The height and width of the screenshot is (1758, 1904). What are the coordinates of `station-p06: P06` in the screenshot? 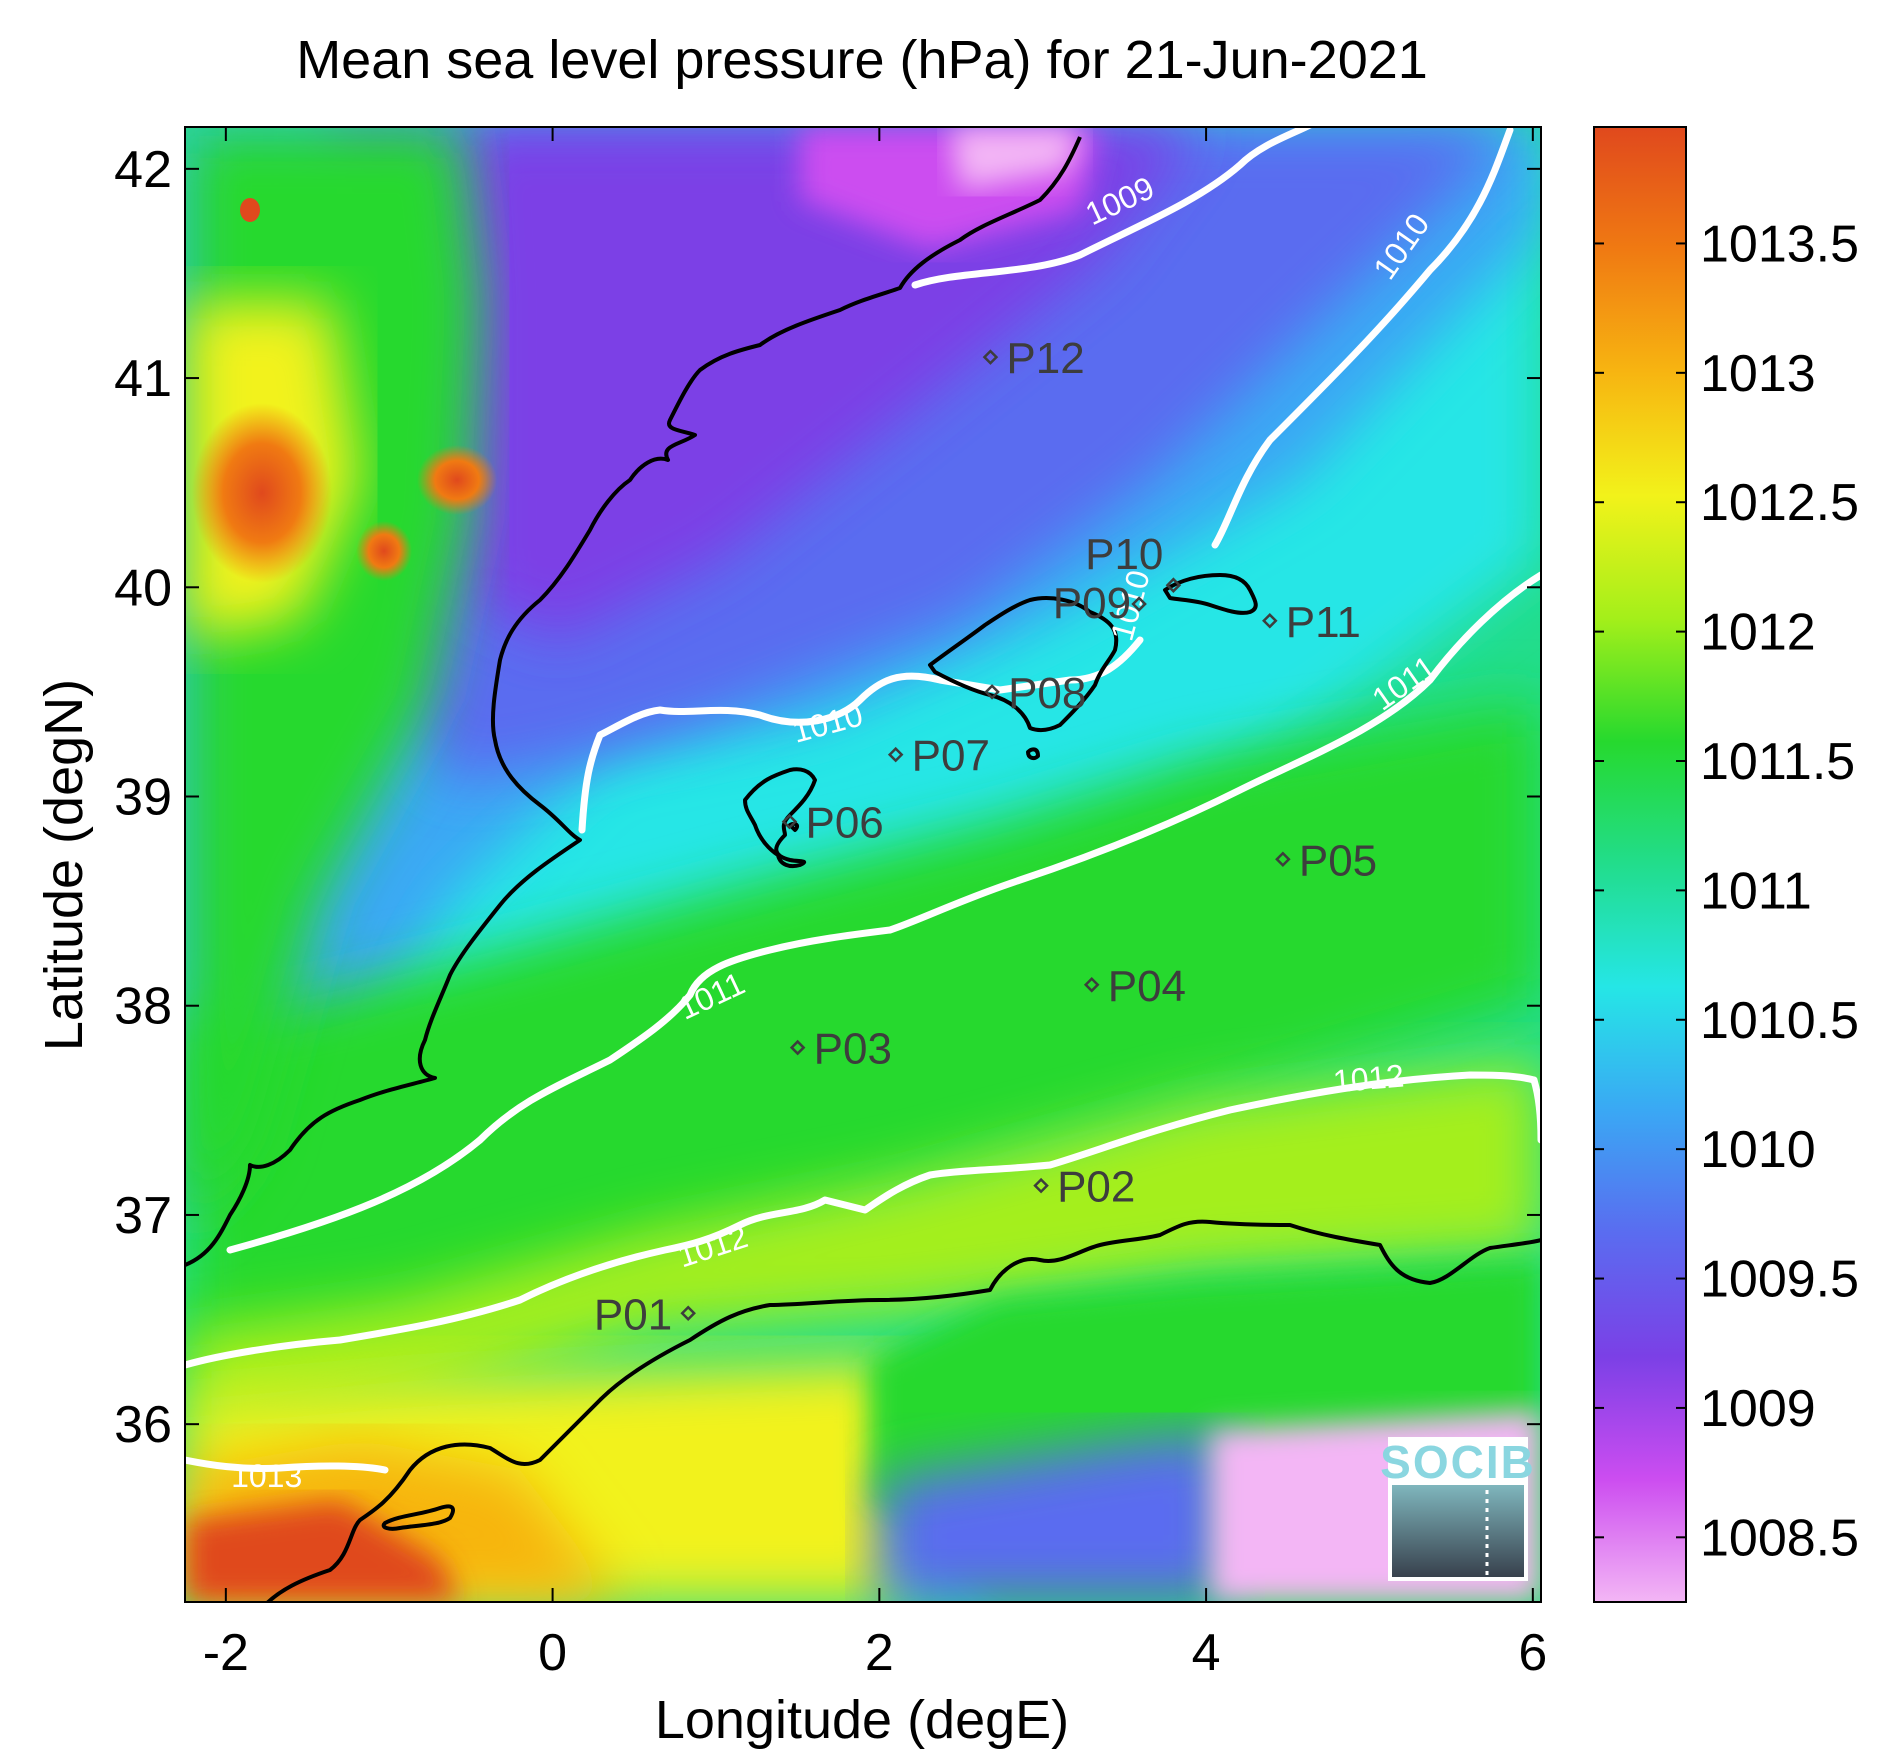 It's located at (832, 823).